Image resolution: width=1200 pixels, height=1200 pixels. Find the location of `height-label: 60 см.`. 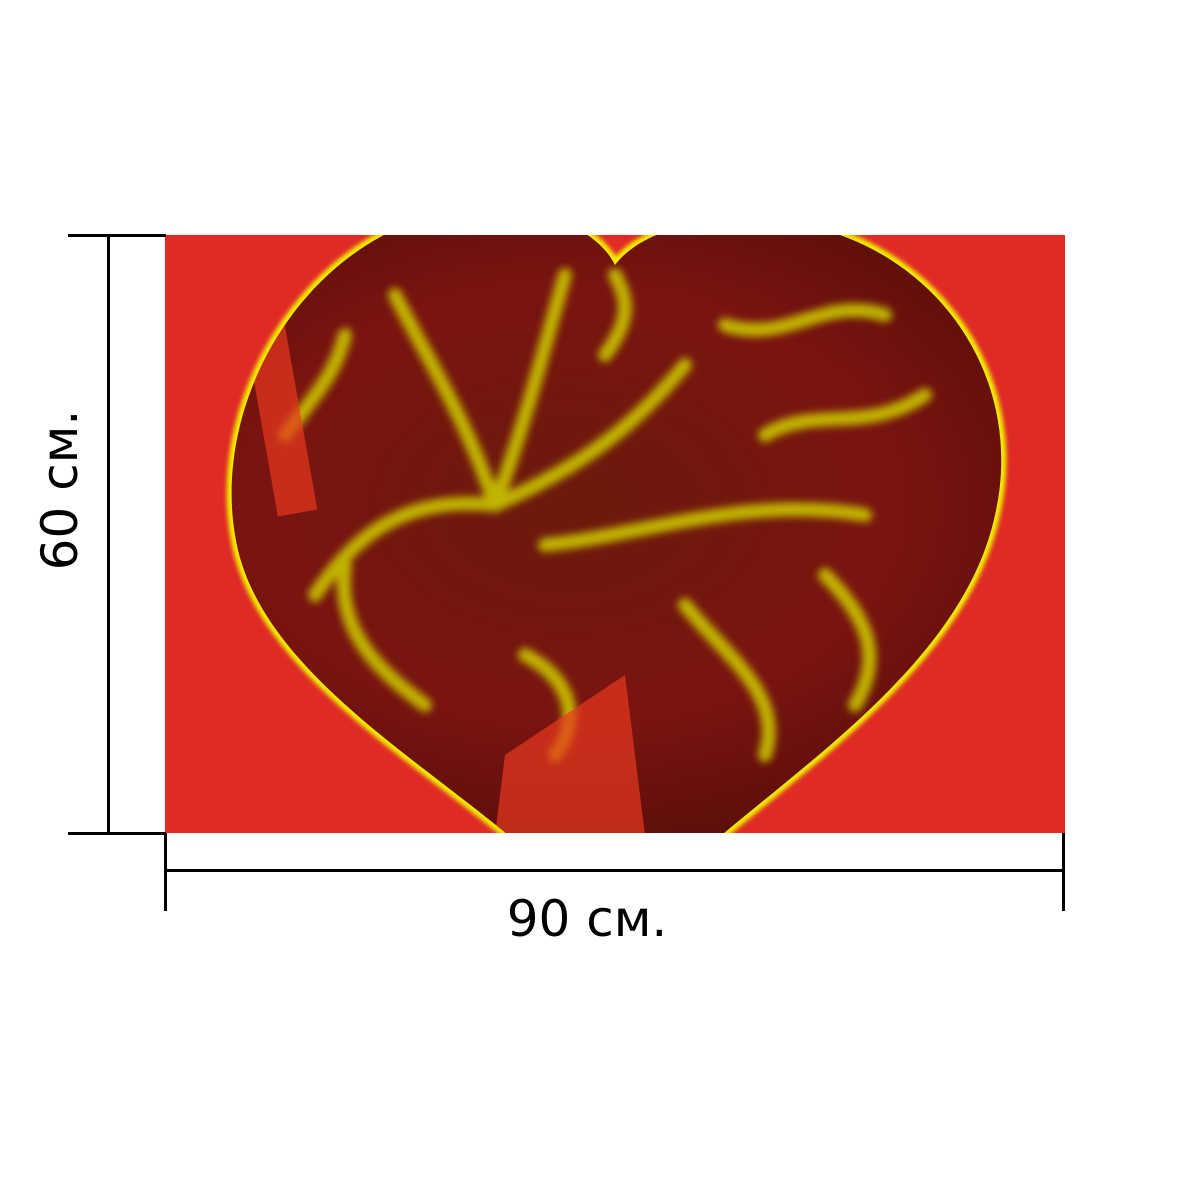

height-label: 60 см. is located at coordinates (60, 490).